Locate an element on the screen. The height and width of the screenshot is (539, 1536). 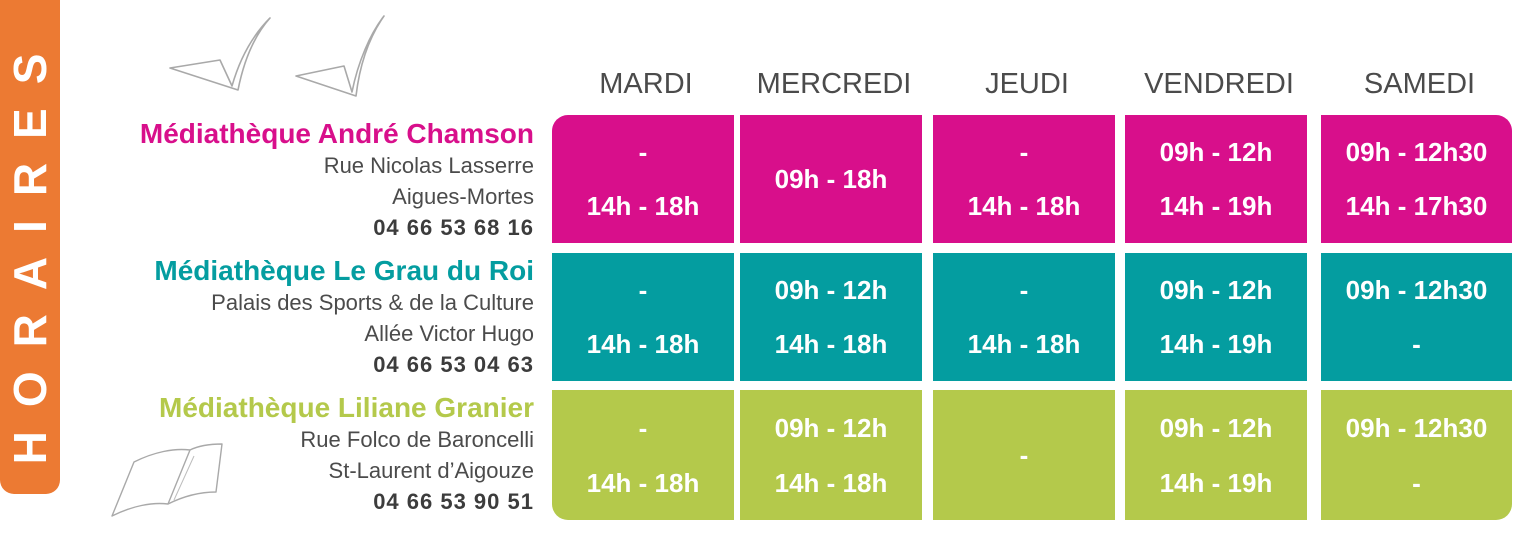
day-header-mardi: MARDI is located at coordinates (646, 84).